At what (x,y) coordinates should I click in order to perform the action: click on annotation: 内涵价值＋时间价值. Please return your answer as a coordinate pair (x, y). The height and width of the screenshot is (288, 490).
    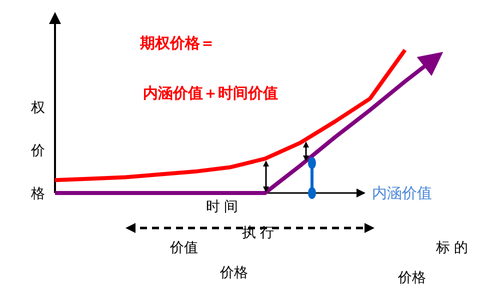
    Looking at the image, I should click on (210, 93).